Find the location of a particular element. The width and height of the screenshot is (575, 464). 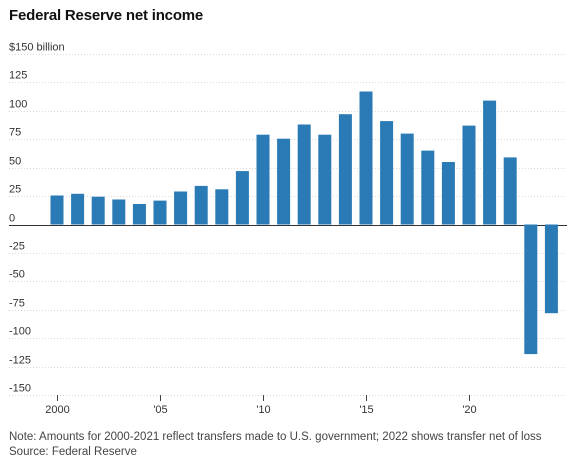

y-tick-label: -75 is located at coordinates (17, 304).